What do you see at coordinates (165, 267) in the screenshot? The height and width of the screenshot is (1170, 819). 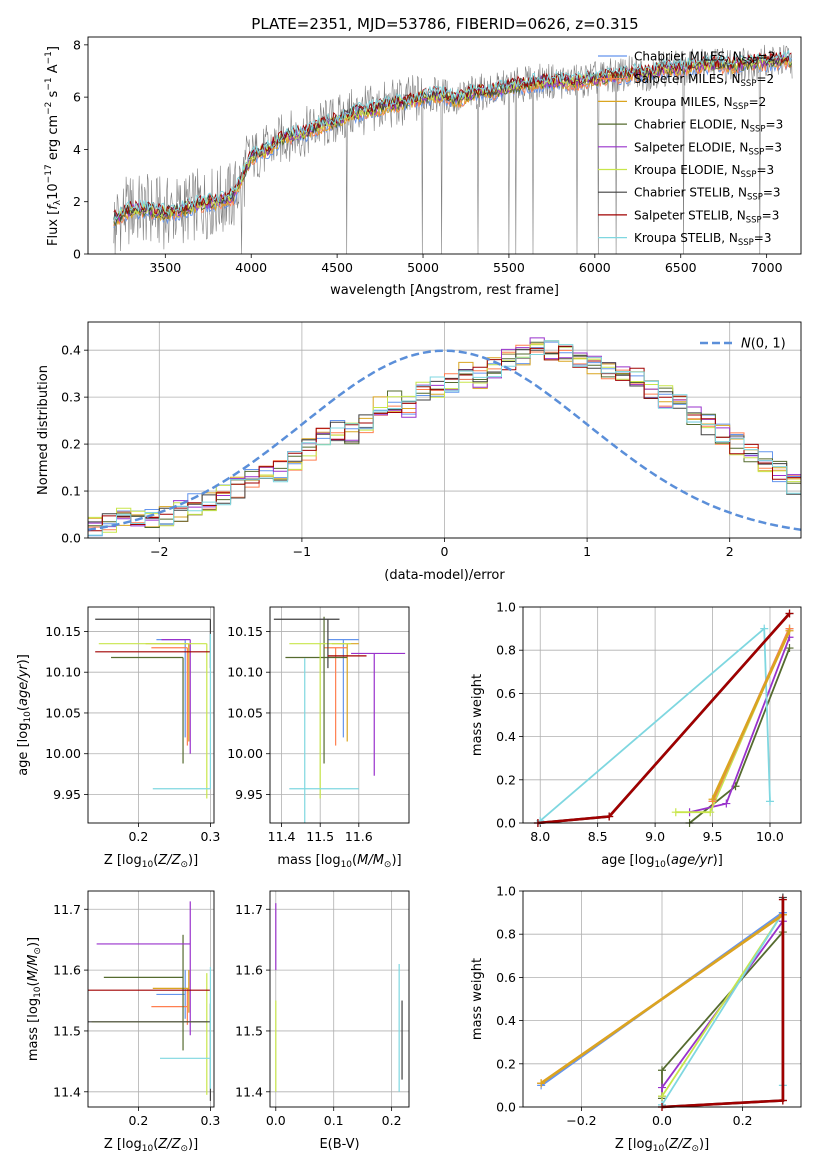 I see `x-tick-label: 3500` at bounding box center [165, 267].